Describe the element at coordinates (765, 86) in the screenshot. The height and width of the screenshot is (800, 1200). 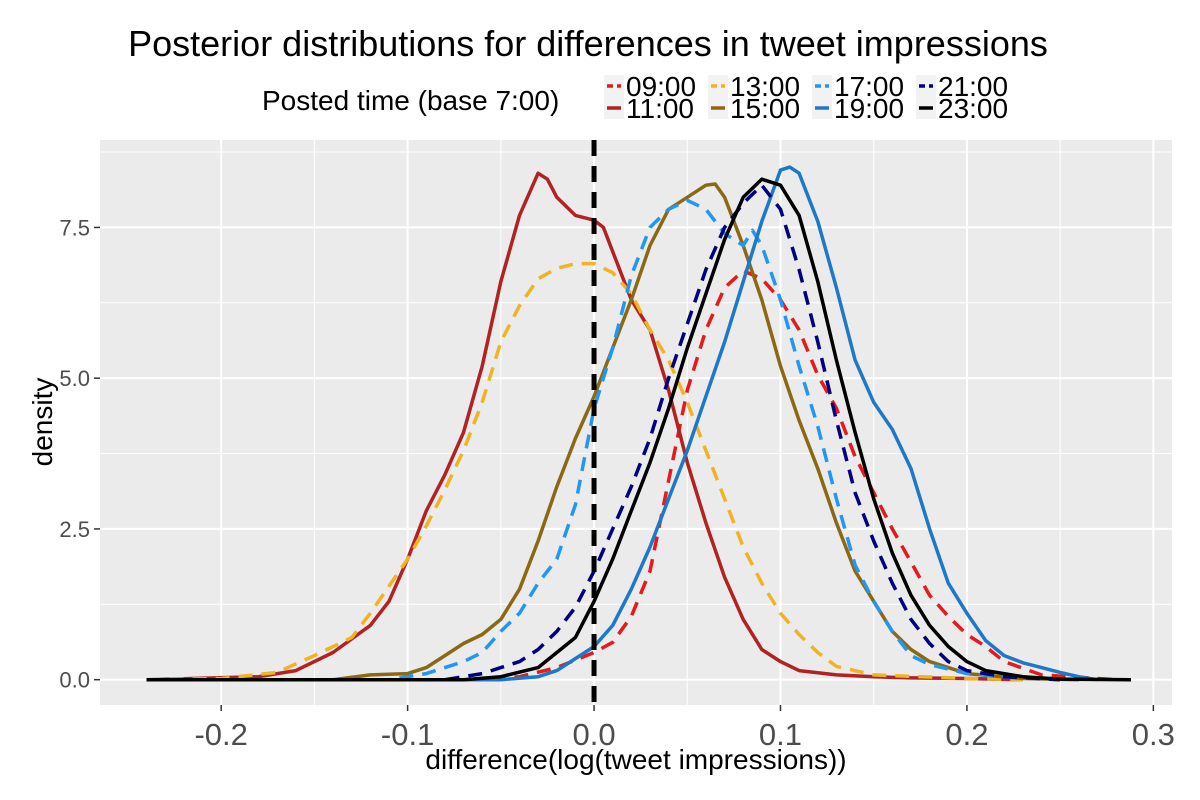
I see `legend-label: 13:00` at that location.